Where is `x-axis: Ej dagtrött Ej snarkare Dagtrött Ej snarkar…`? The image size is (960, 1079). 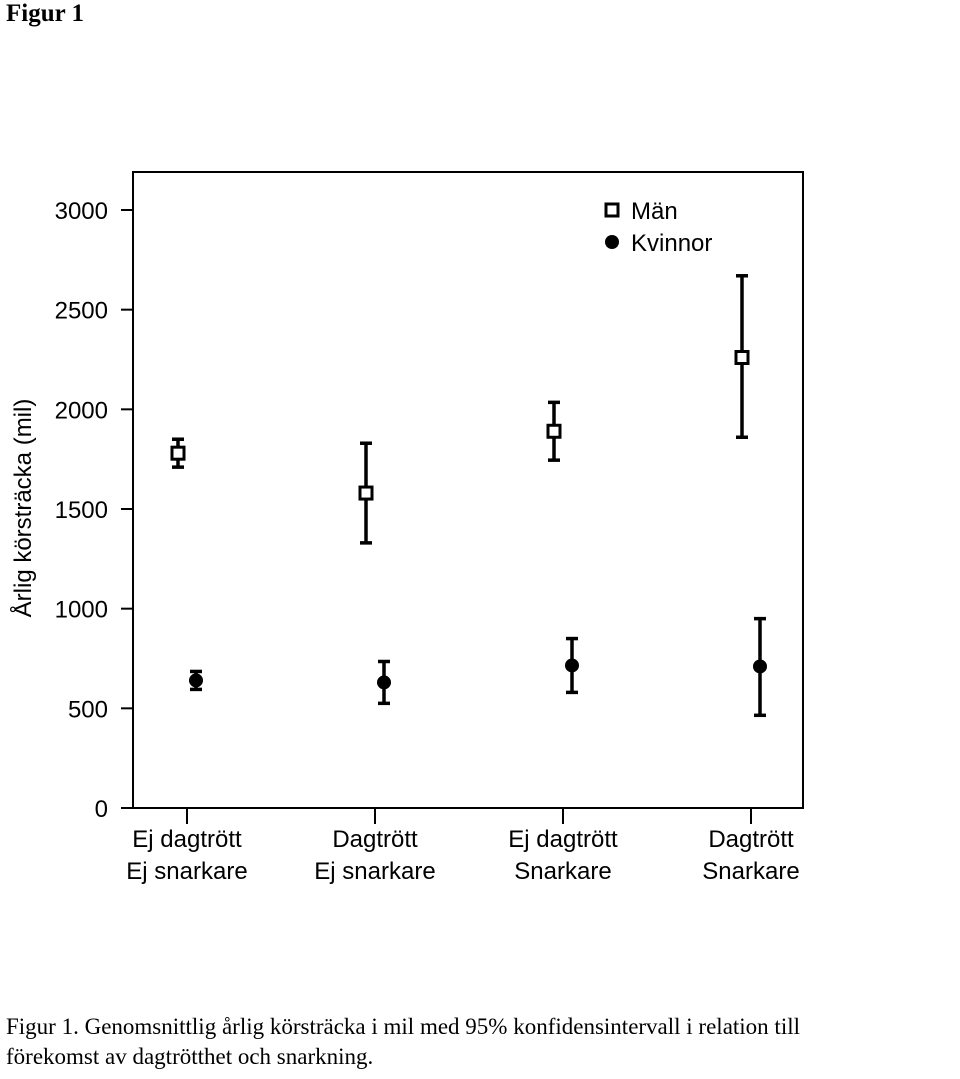
x-axis: Ej dagtrött Ej snarkare Dagtrött Ej snarkar… is located at coordinates (463, 846).